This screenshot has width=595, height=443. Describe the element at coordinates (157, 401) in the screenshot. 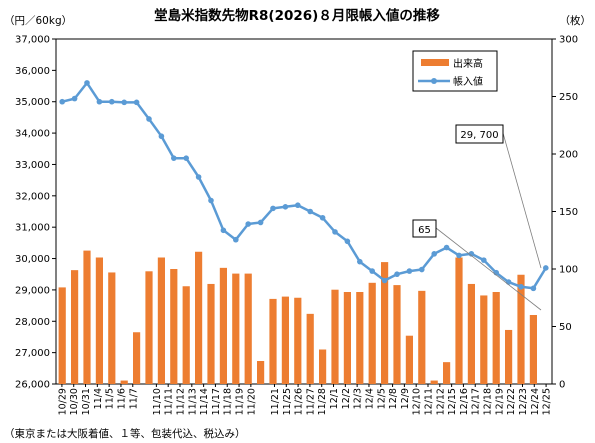

I see `x-tick-label: 11/10` at that location.